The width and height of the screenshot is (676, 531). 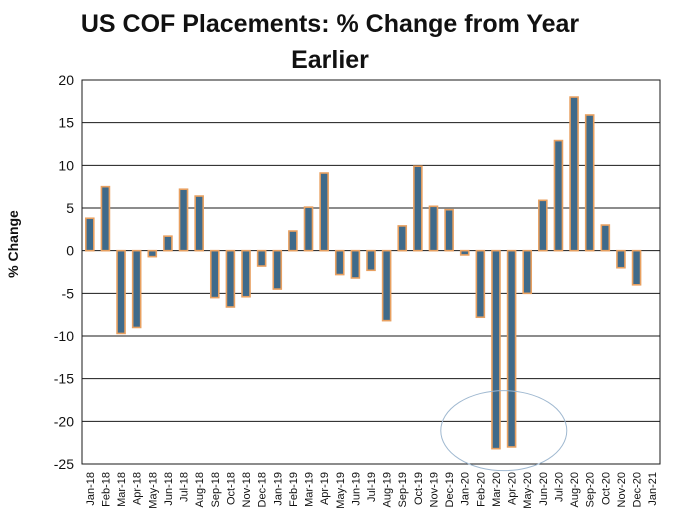 I want to click on x-tick-label: Oct-20, so click(x=606, y=488).